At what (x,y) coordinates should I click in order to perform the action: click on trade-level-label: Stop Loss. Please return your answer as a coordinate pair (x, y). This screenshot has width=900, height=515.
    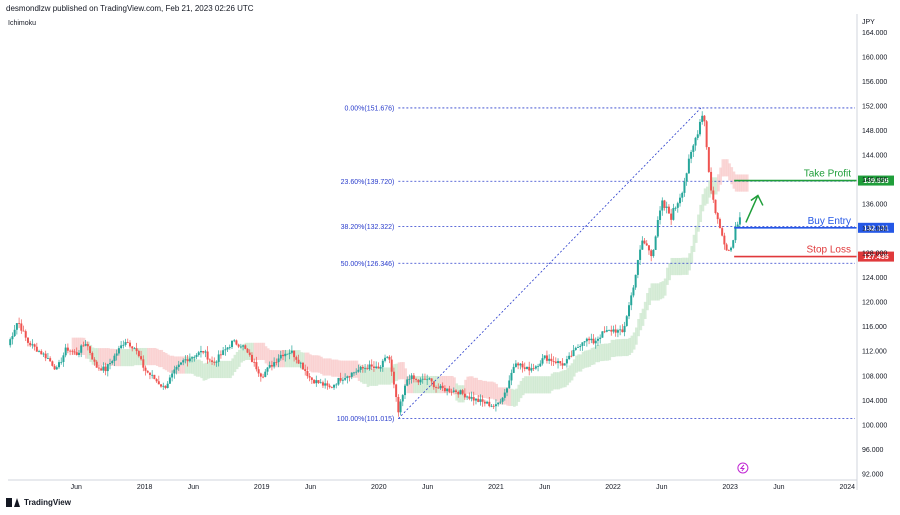
    Looking at the image, I should click on (829, 250).